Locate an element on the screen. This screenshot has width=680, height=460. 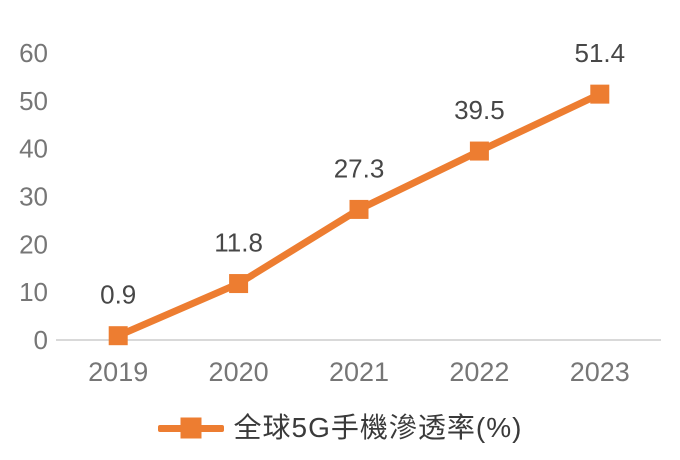
x-axis-tick-label: 2020 is located at coordinates (239, 372).